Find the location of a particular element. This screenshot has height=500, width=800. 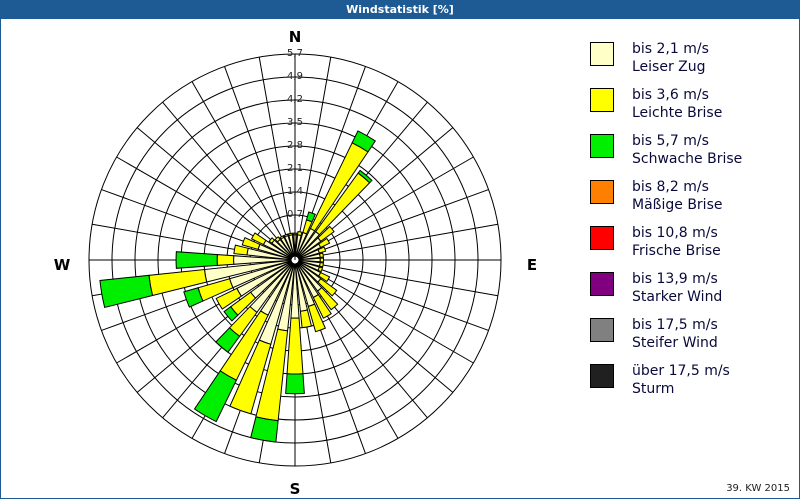

legend-desc: Leiser Zug is located at coordinates (669, 67).